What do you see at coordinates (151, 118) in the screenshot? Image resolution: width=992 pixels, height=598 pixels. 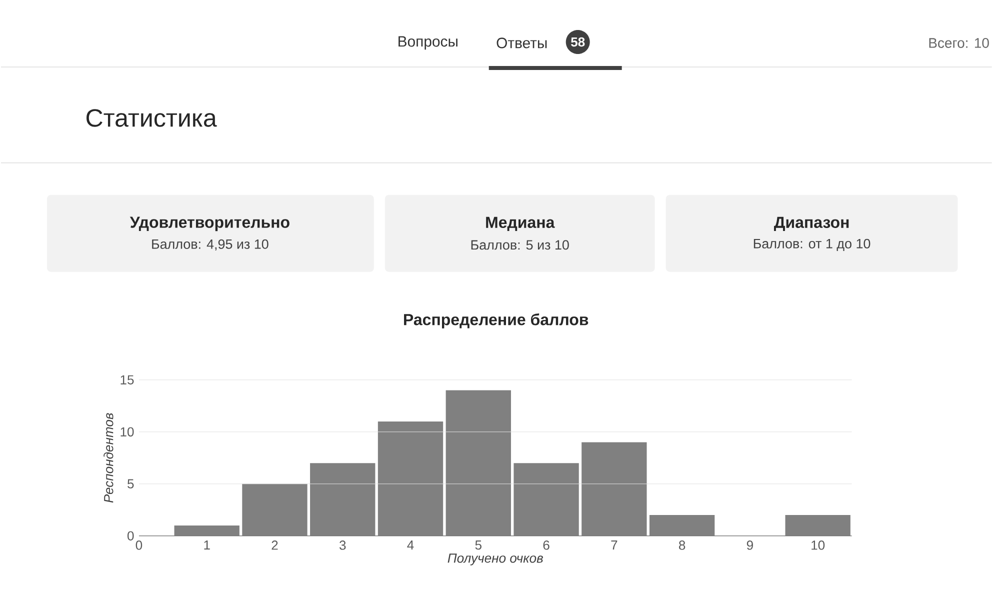 I see `text: Статистика` at bounding box center [151, 118].